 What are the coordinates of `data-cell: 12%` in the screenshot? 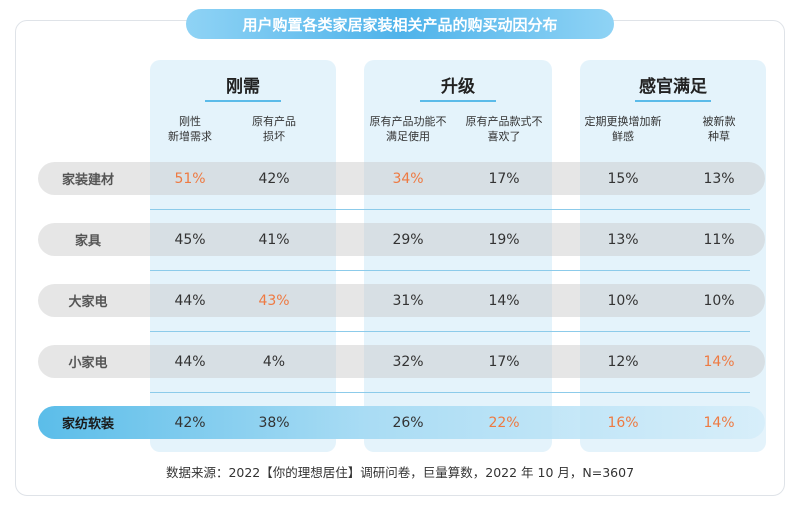 It's located at (623, 361).